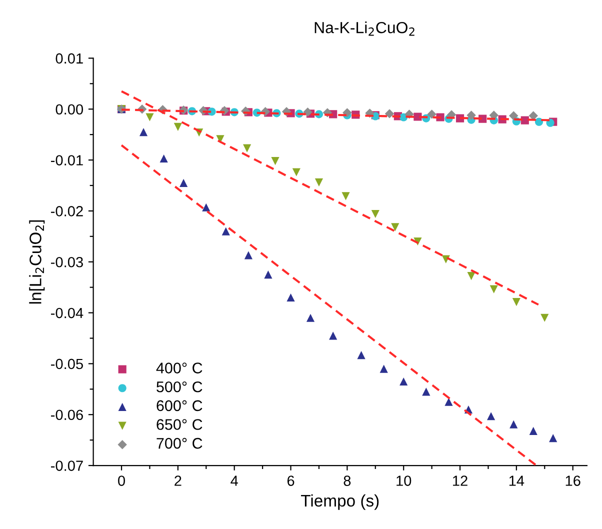 This screenshot has width=602, height=529. I want to click on x-tick-label: 10, so click(404, 481).